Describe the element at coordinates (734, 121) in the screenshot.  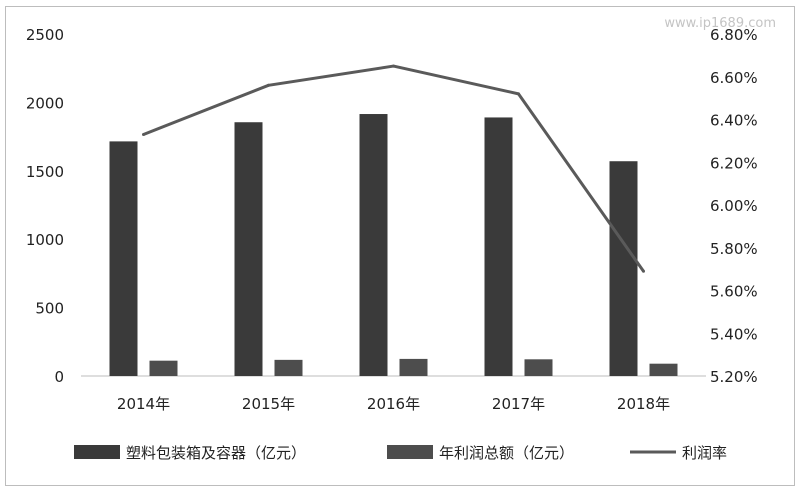
I see `right-tick-label: 6.40%` at that location.